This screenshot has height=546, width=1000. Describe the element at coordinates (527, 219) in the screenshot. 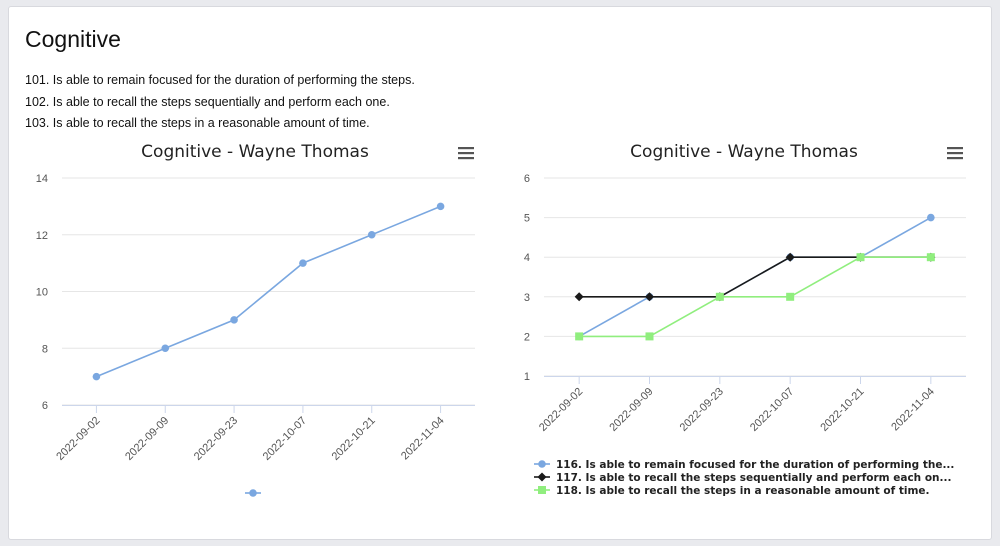

I see `y-tick-label: 5` at that location.